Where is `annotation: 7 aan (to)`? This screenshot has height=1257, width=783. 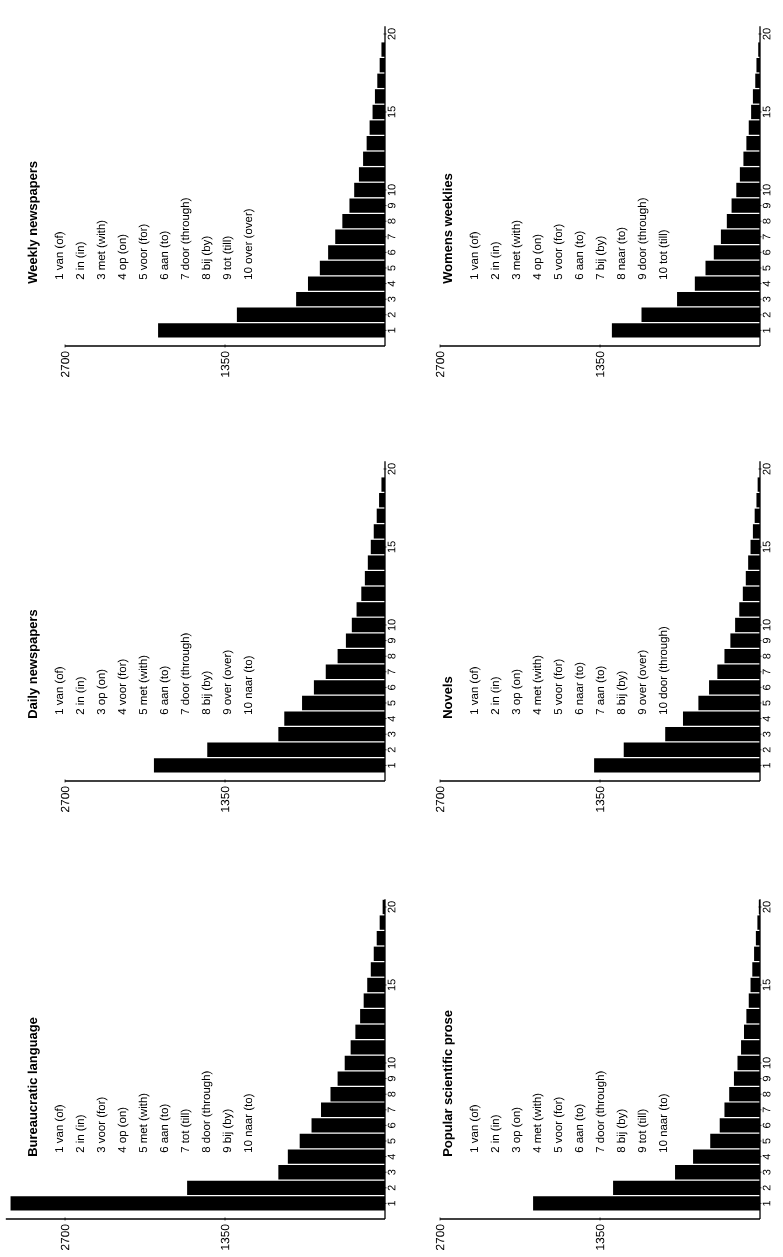 annotation: 7 aan (to) is located at coordinates (601, 690).